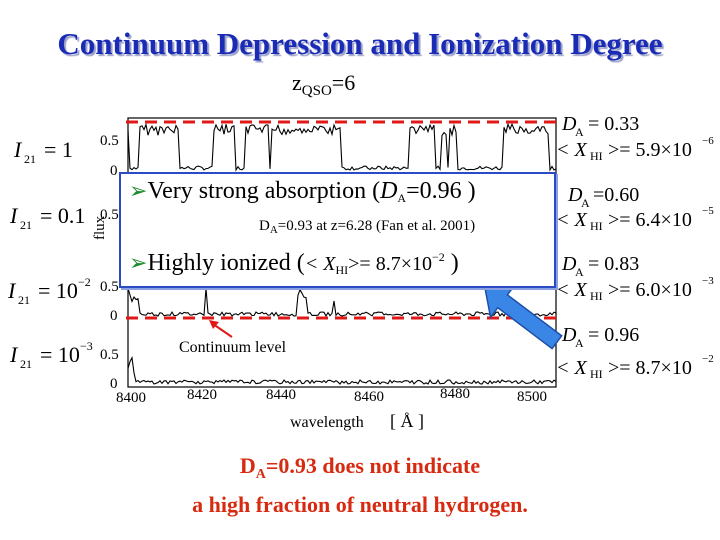  What do you see at coordinates (58, 149) in the screenshot?
I see `svg-text: = 1` at bounding box center [58, 149].